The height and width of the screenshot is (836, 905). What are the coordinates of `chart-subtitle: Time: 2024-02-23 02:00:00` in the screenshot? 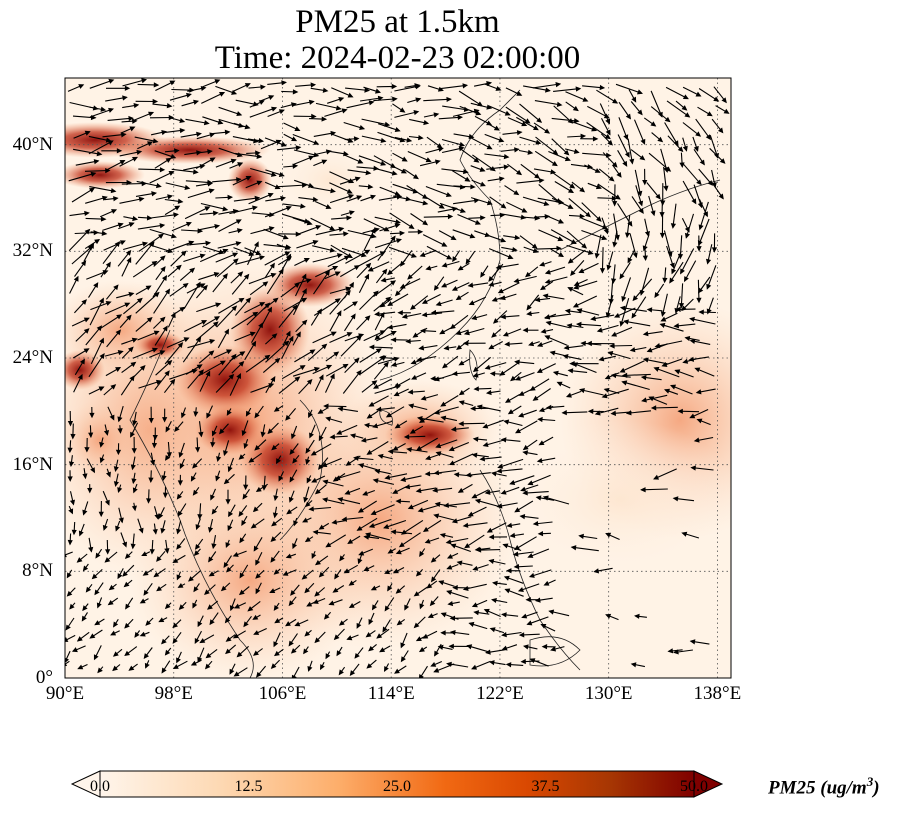 It's located at (397, 58).